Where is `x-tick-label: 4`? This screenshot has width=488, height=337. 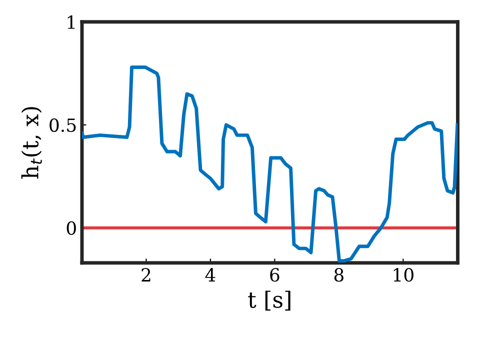 x-tick-label: 4 is located at coordinates (210, 275).